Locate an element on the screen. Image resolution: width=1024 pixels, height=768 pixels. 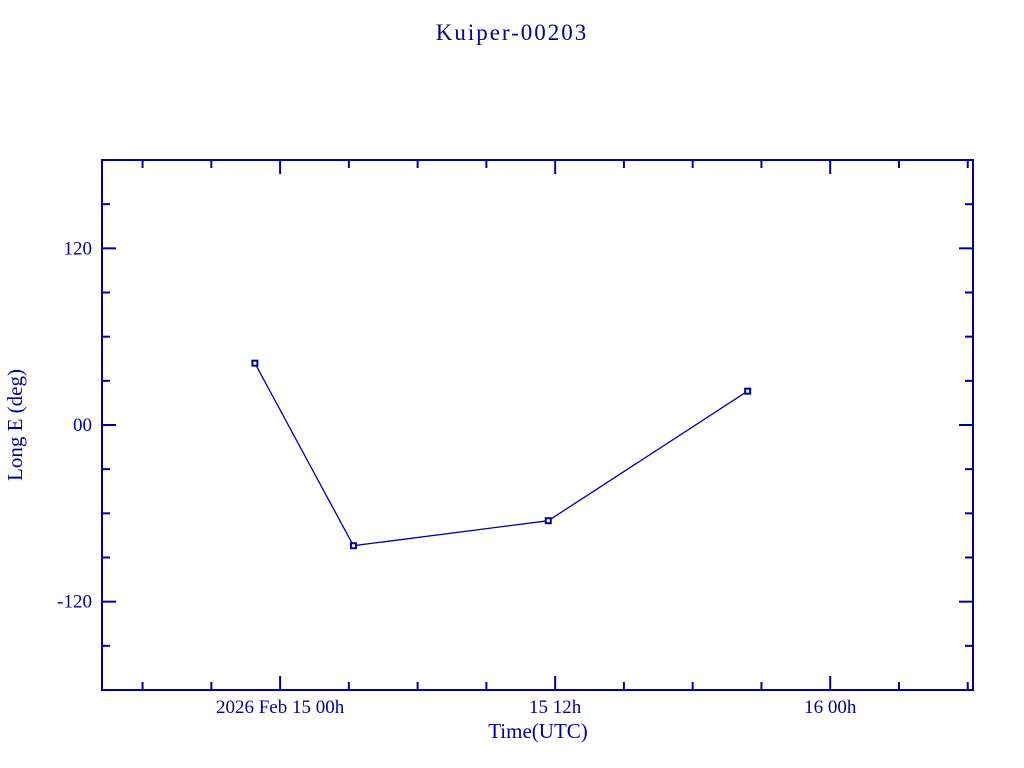
x-tick-label: 15 12h is located at coordinates (555, 707).